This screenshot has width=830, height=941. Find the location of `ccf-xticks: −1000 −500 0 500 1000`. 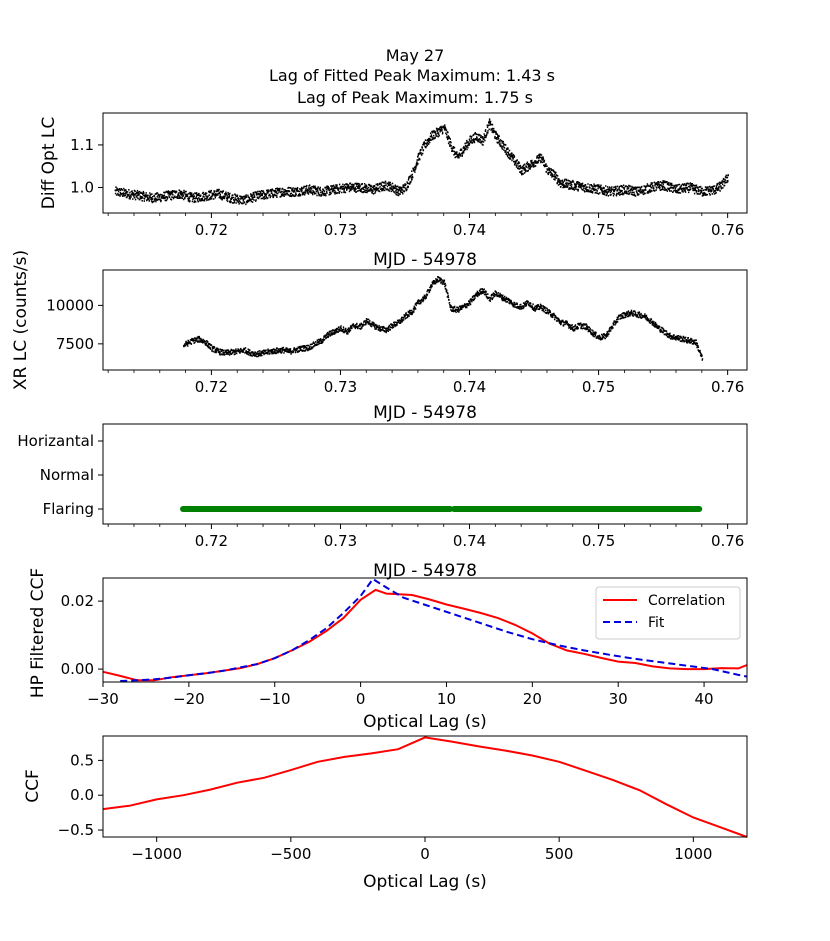

ccf-xticks: −1000 −500 0 500 1000 is located at coordinates (421, 850).